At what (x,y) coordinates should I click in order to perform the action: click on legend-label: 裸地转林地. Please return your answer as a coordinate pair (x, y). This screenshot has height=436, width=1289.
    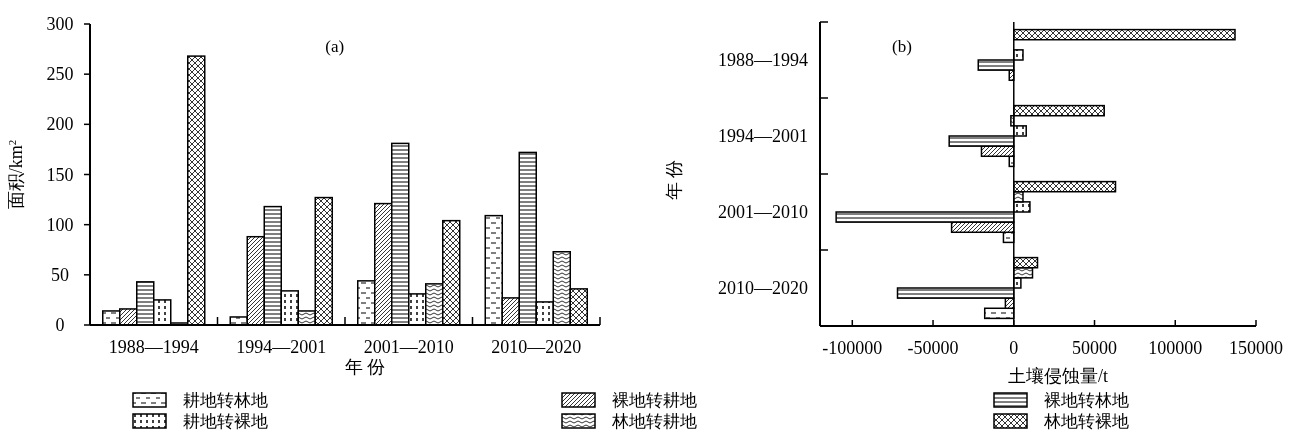
    Looking at the image, I should click on (1086, 400).